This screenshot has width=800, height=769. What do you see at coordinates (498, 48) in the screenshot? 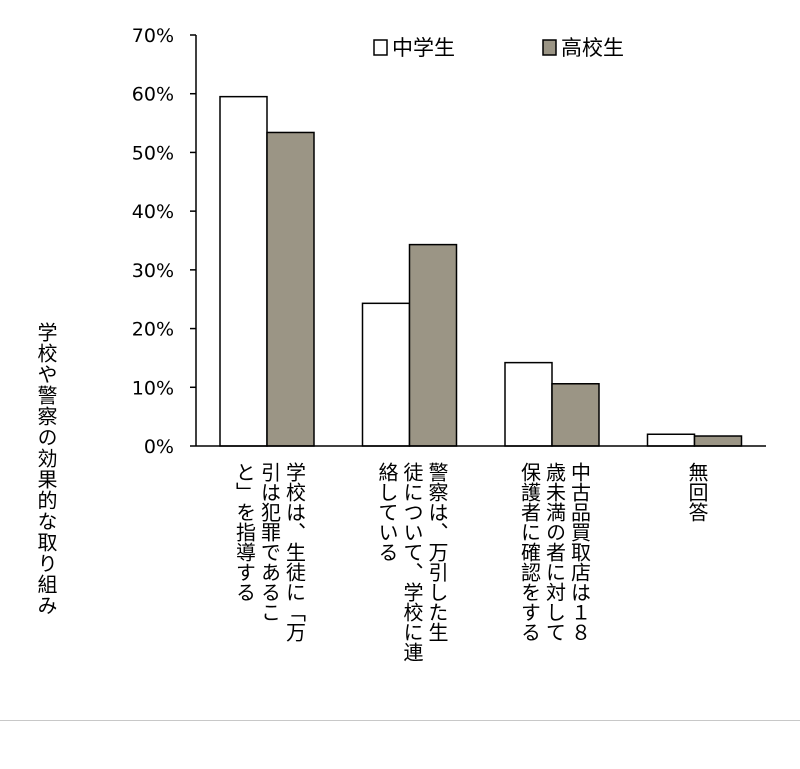
I see `legend: 中学生 高校生` at bounding box center [498, 48].